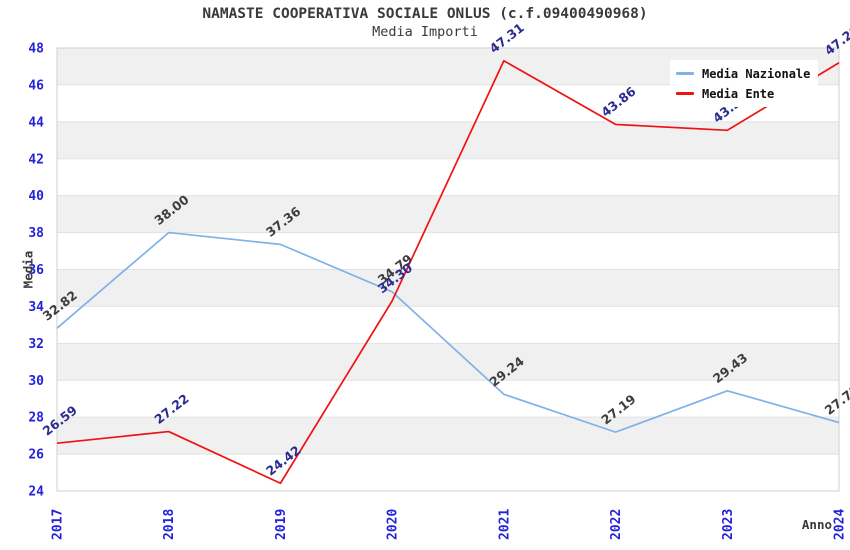 This screenshot has height=550, width=850. Describe the element at coordinates (36, 492) in the screenshot. I see `y-tick-label: 24` at that location.